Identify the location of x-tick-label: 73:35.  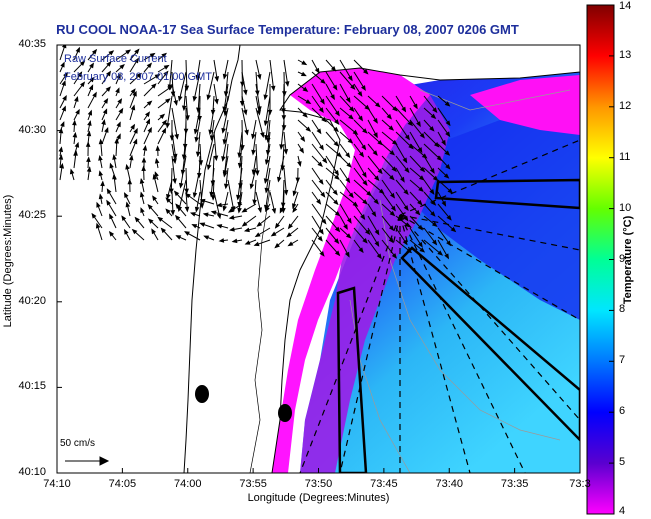
(514, 484).